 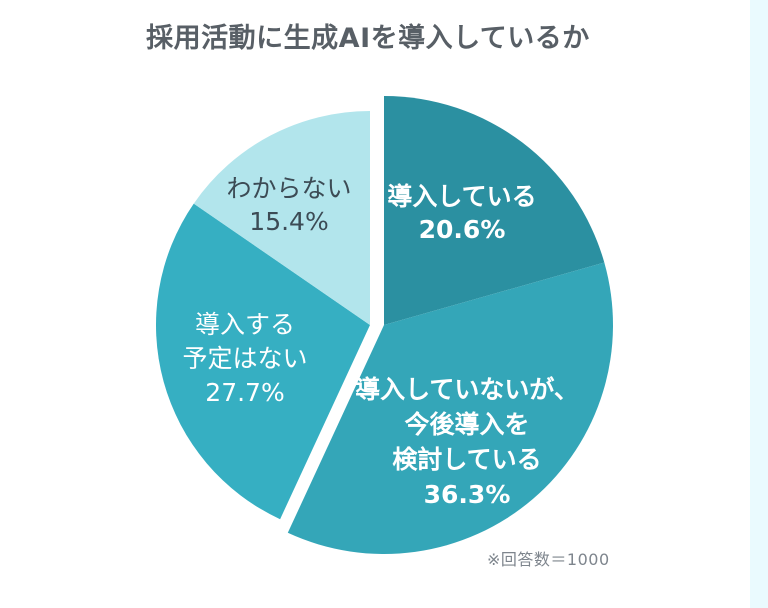 I want to click on slice-label-considering: 導入していないが、 今後導入を 検討している 36.3%, so click(x=467, y=442).